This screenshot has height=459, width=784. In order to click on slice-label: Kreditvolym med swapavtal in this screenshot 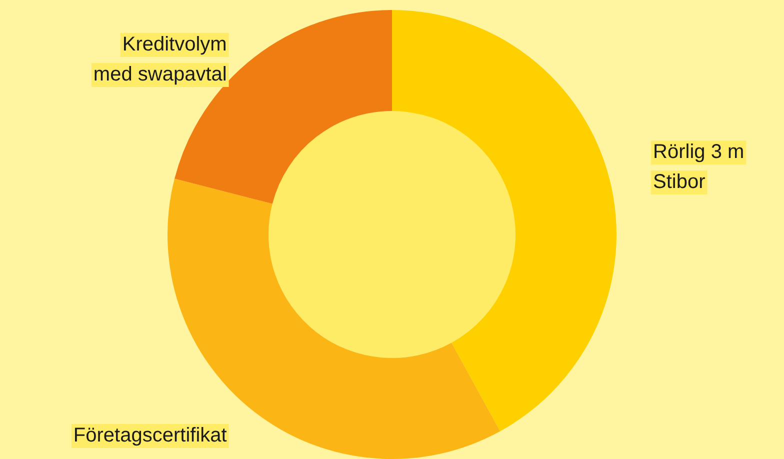, I will do `click(160, 60)`.